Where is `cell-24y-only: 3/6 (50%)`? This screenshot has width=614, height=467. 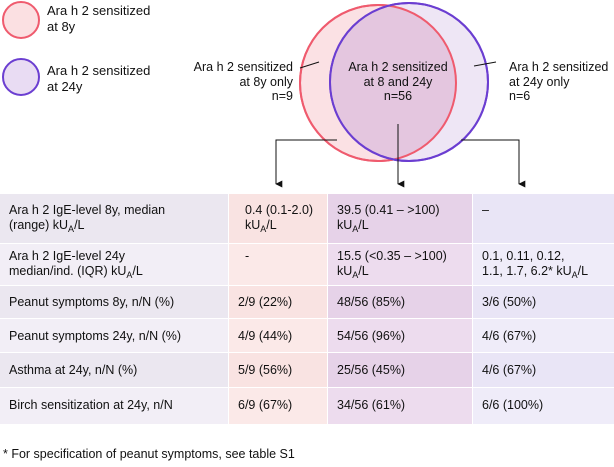
cell-24y-only: 3/6 (50%) is located at coordinates (543, 302).